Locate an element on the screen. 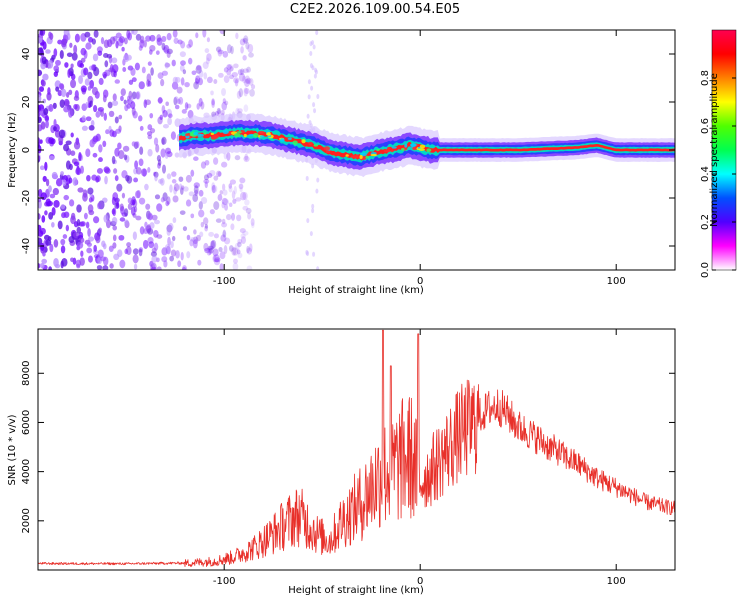 Image resolution: width=750 pixels, height=600 pixels. snr-x-axis-title: Height of straight line (km) is located at coordinates (356, 590).